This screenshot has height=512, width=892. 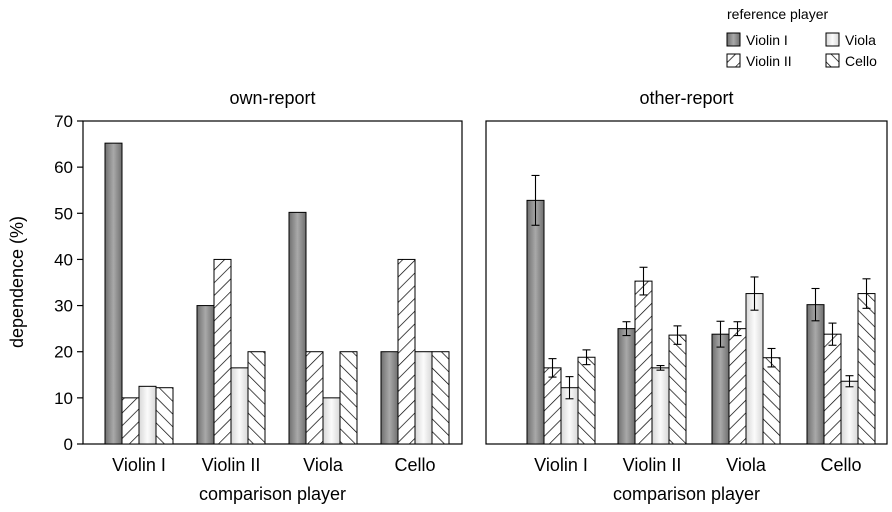 What do you see at coordinates (769, 61) in the screenshot?
I see `legend-label-violin-ii: Violin II` at bounding box center [769, 61].